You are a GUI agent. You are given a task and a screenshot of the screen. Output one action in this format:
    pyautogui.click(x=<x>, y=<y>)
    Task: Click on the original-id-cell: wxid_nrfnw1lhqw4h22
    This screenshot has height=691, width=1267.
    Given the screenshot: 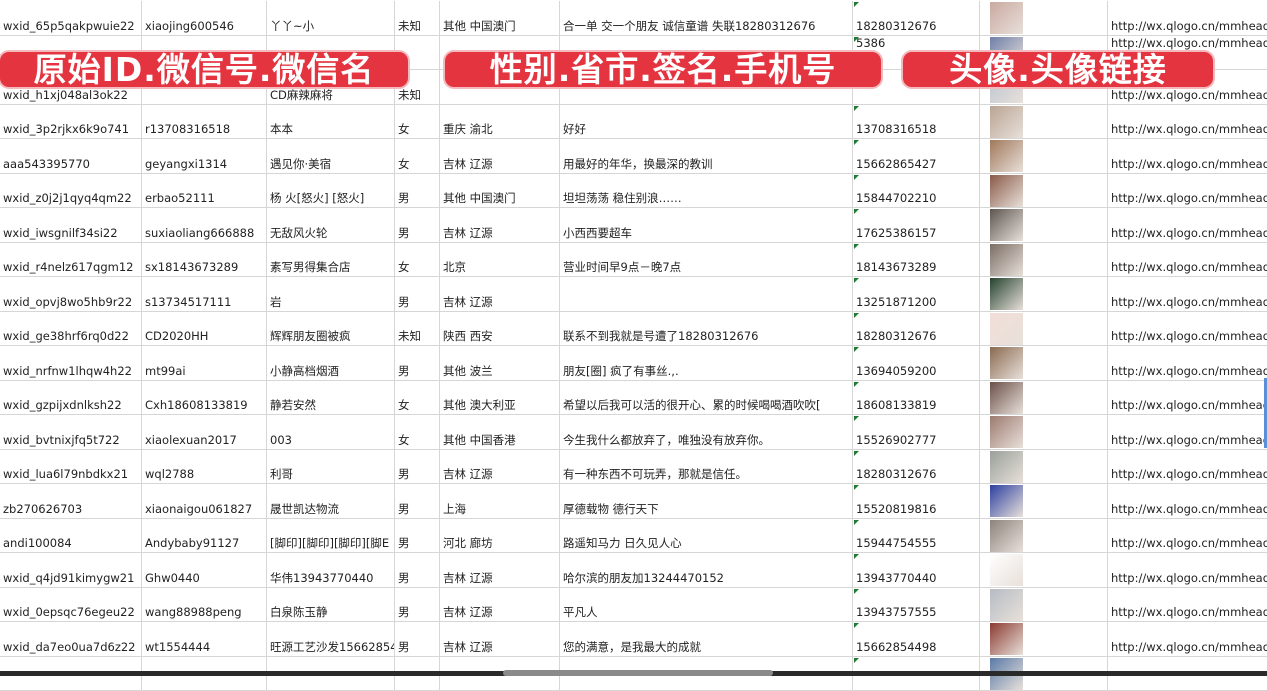 What is the action you would take?
    pyautogui.click(x=71, y=363)
    